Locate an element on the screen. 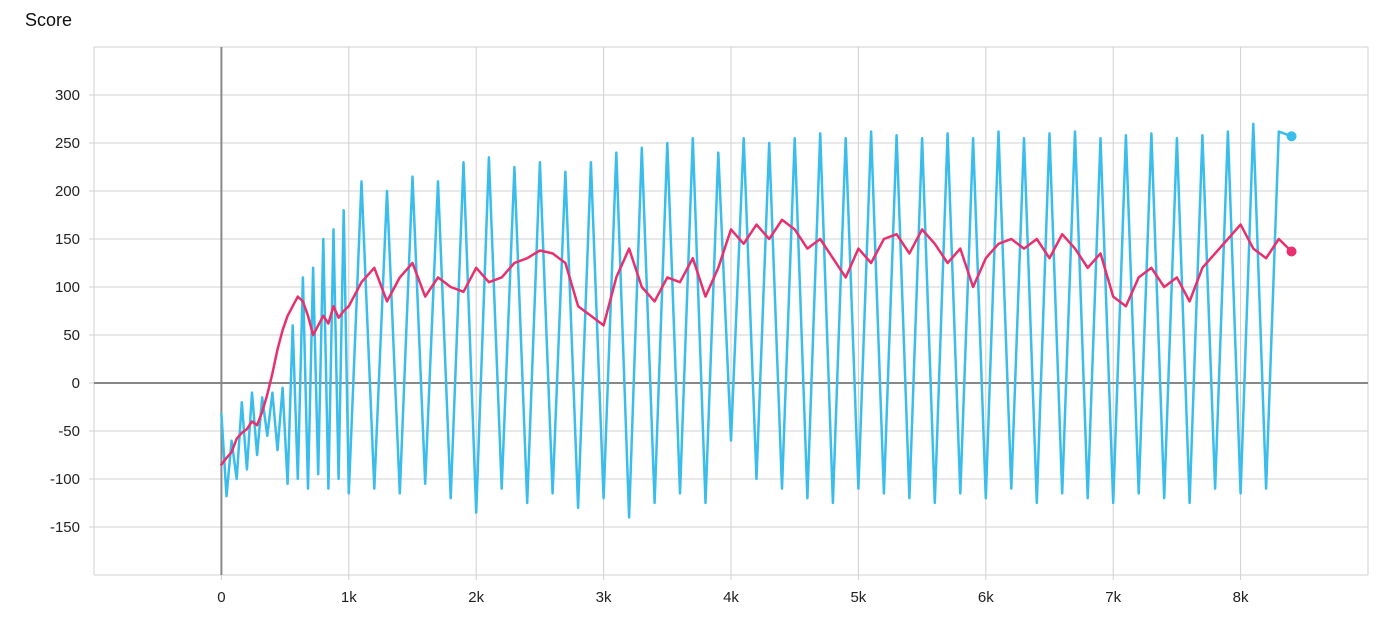 This screenshot has width=1394, height=630. x-tick-label: 3k is located at coordinates (604, 597).